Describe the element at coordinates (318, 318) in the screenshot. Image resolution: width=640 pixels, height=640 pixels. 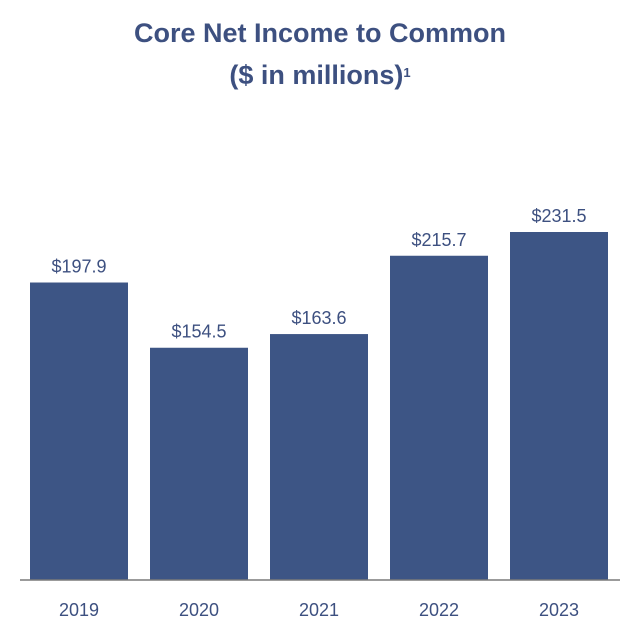
I see `value-label-2021: $163.6` at that location.